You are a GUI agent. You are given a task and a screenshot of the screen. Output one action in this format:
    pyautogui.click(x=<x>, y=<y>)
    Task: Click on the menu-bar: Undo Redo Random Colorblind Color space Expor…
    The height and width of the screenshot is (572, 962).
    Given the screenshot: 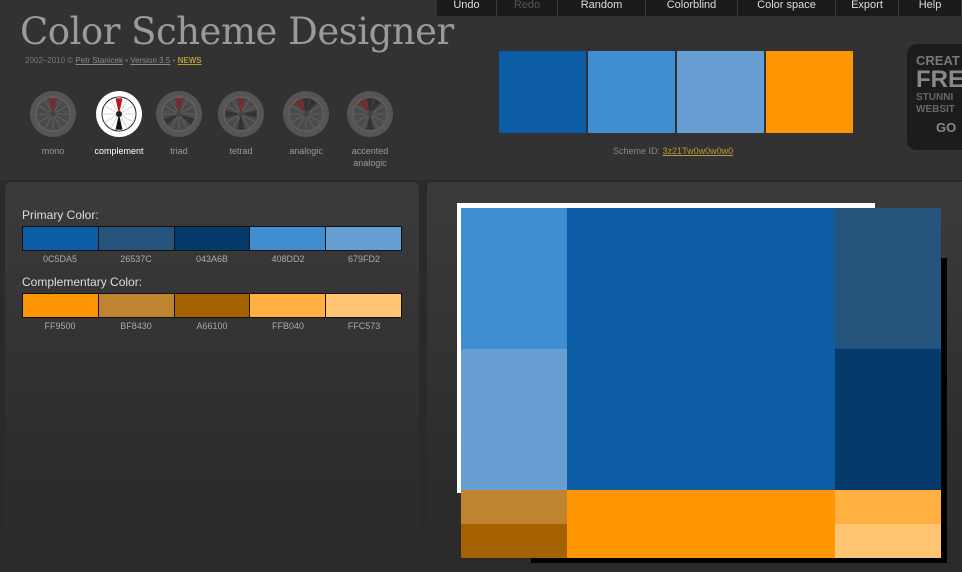 What is the action you would take?
    pyautogui.click(x=699, y=8)
    